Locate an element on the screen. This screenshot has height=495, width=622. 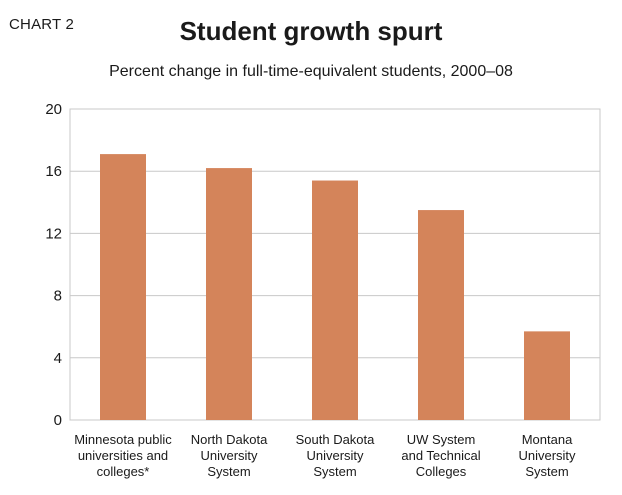
x-tick-label-line: universities and is located at coordinates (123, 455).